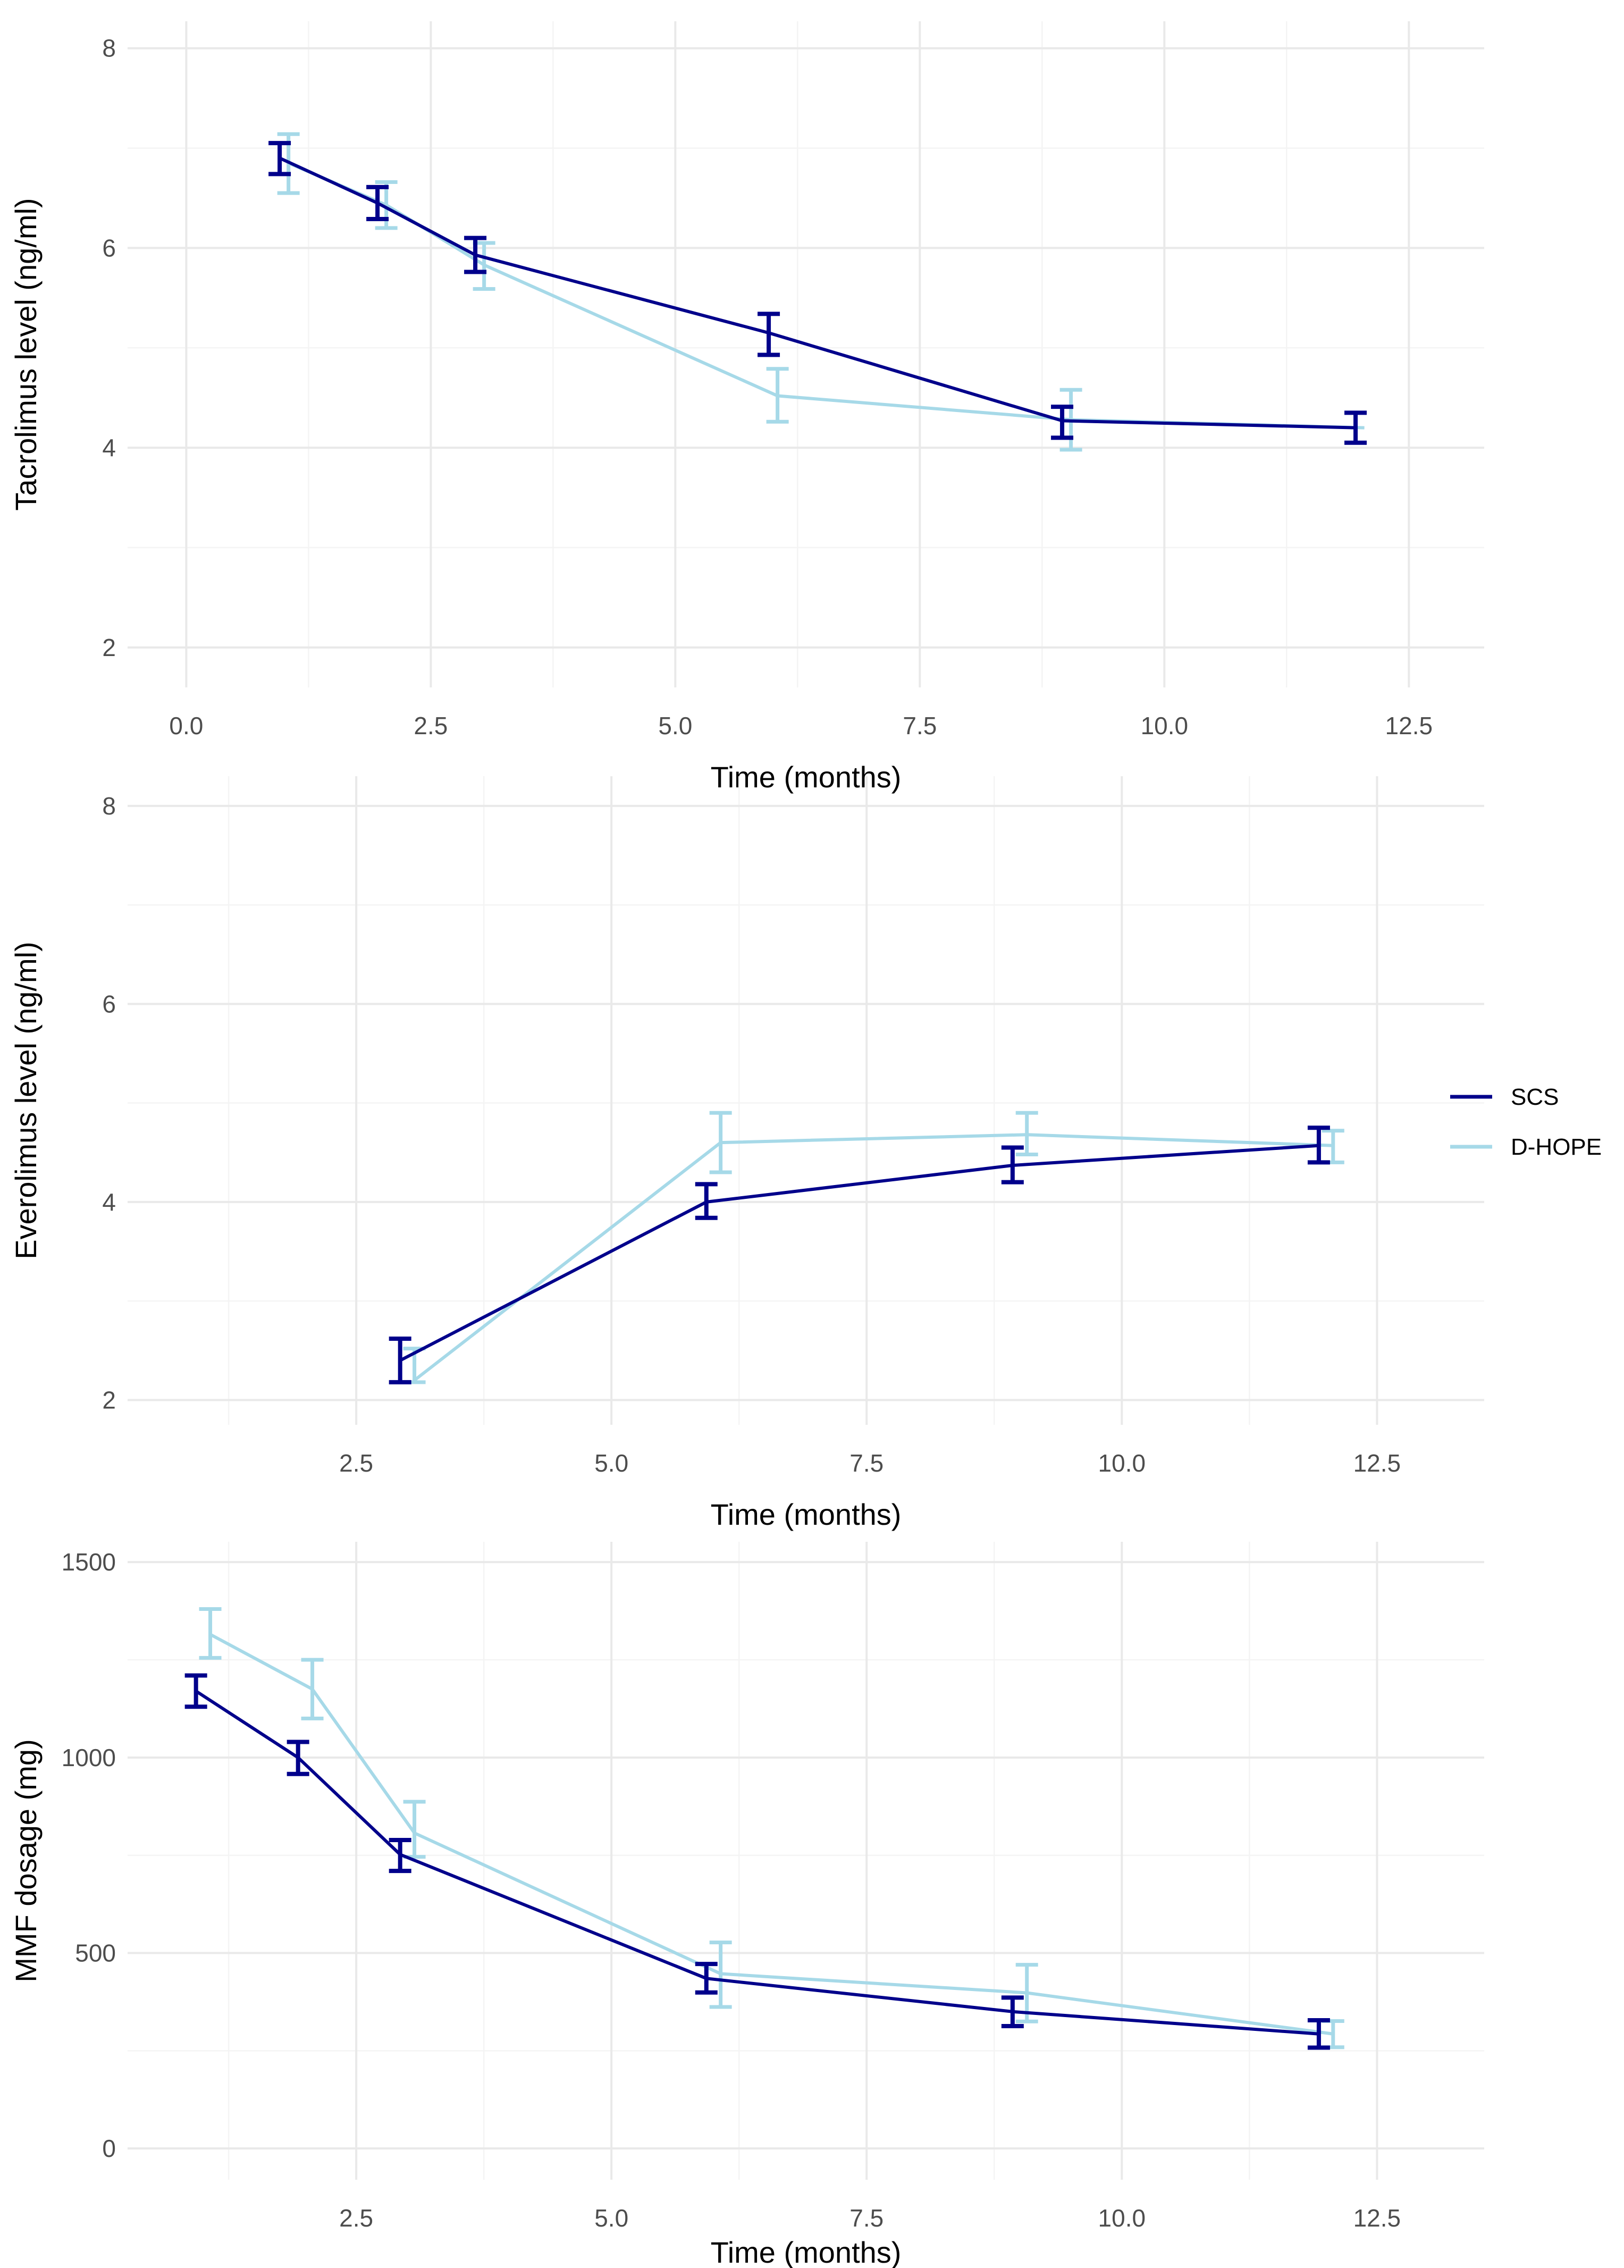 The image size is (1624, 2268). Describe the element at coordinates (26, 1860) in the screenshot. I see `y-axis-title: MMF dosage (mg)` at that location.